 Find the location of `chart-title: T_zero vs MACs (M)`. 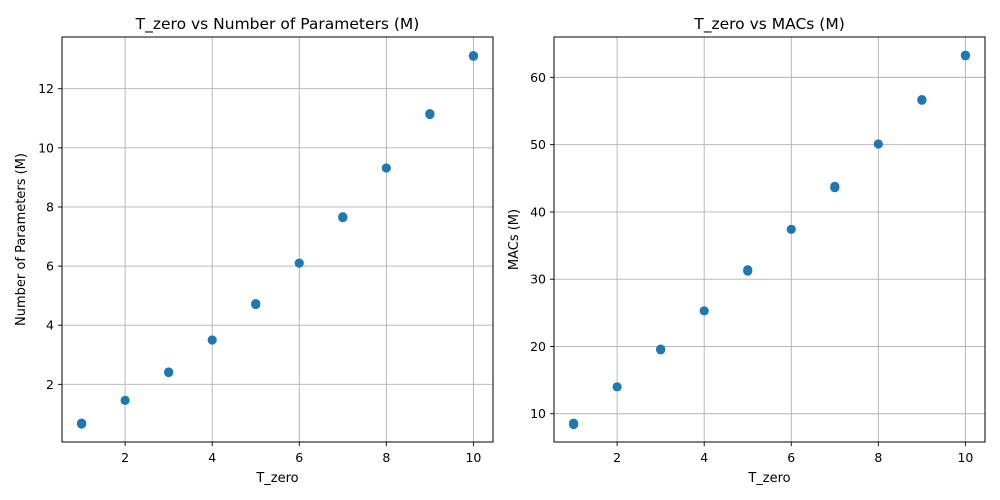

chart-title: T_zero vs MACs (M) is located at coordinates (769, 24).